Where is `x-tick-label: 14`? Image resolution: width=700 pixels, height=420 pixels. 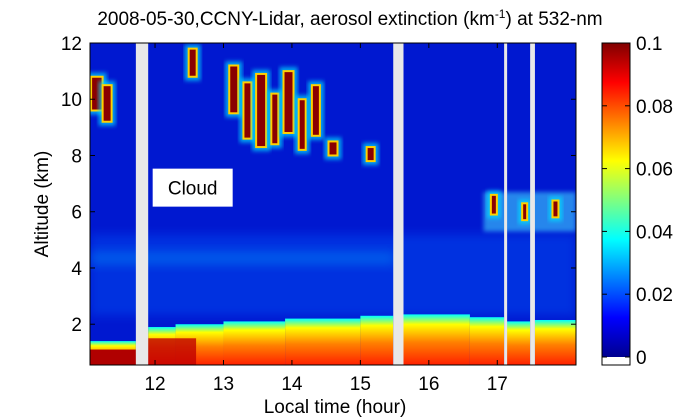
x-tick-label: 14 is located at coordinates (292, 384).